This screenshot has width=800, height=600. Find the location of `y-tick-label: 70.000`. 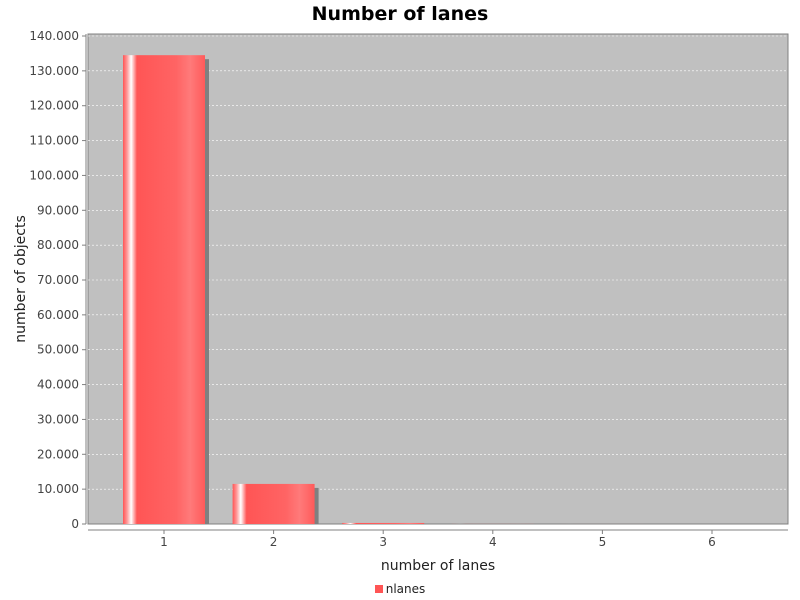

y-tick-label: 70.000 is located at coordinates (58, 280).